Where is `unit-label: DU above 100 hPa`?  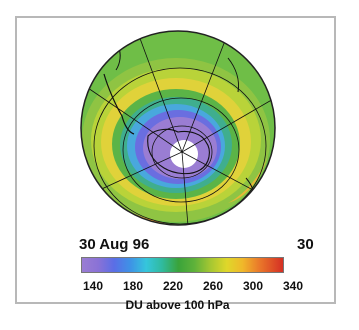
unit-label: DU above 100 hPa is located at coordinates (177, 305).